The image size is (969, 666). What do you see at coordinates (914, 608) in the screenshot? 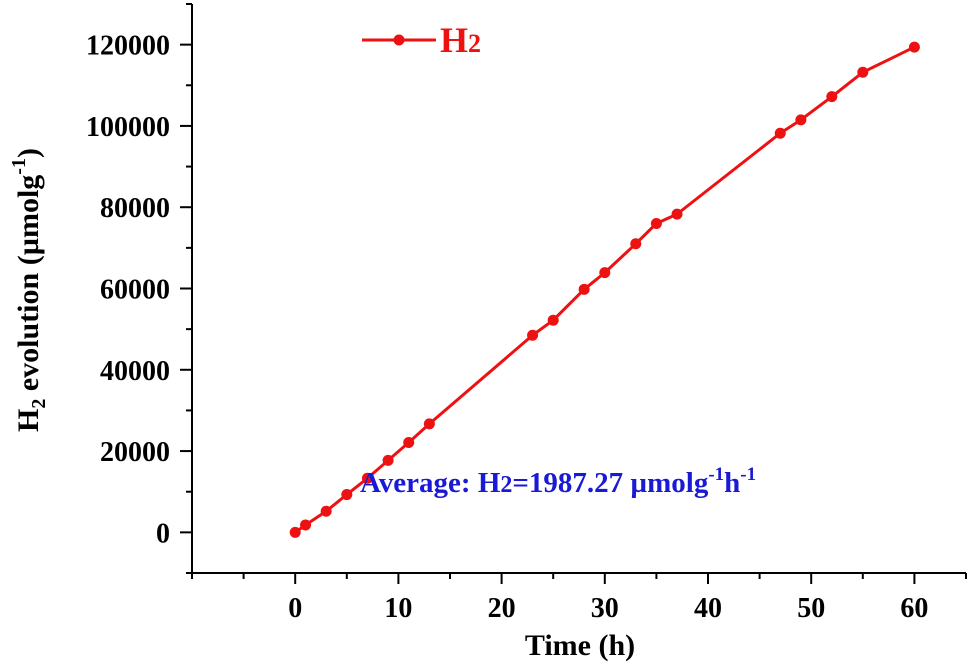
I see `x-tick-label: 60` at bounding box center [914, 608].